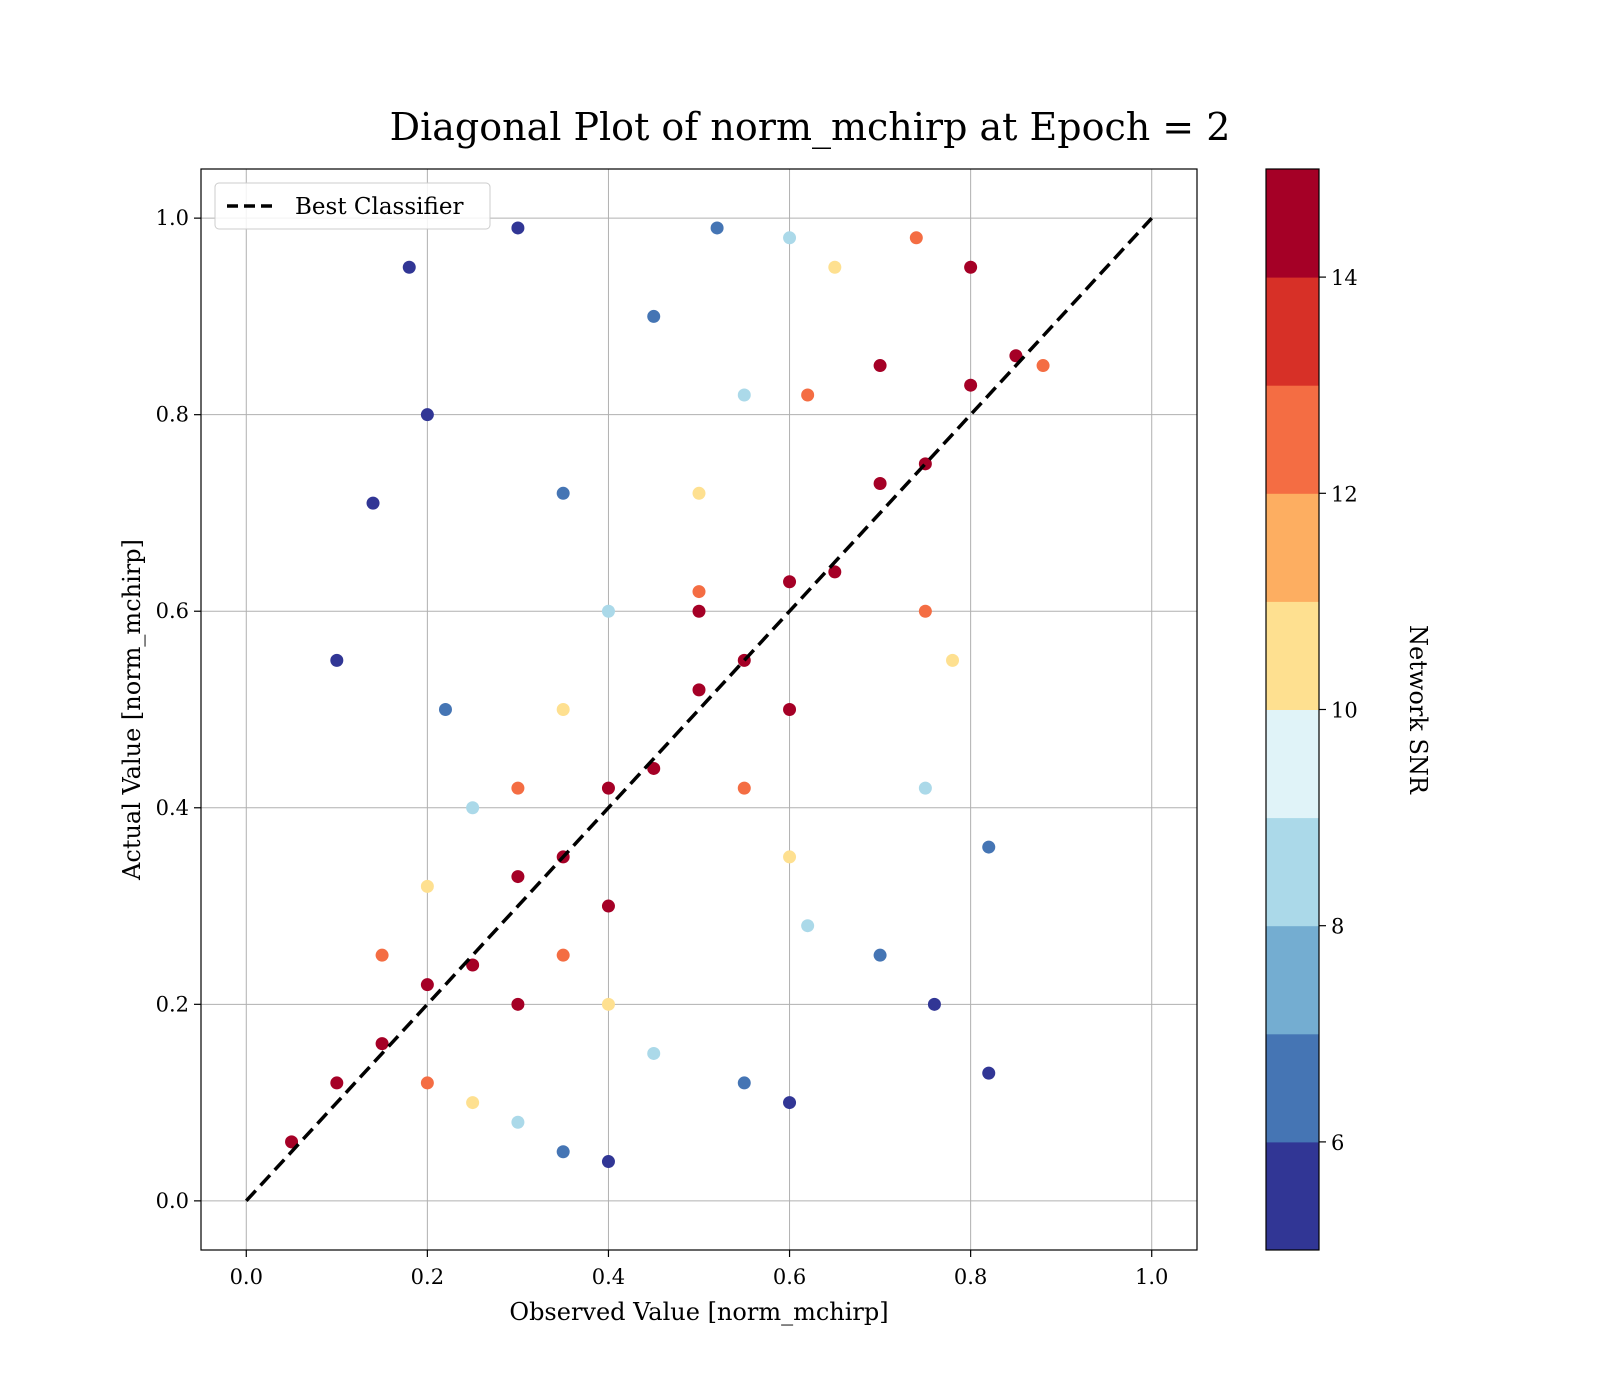  I want to click on y-tick-label: 0.2, so click(172, 1004).